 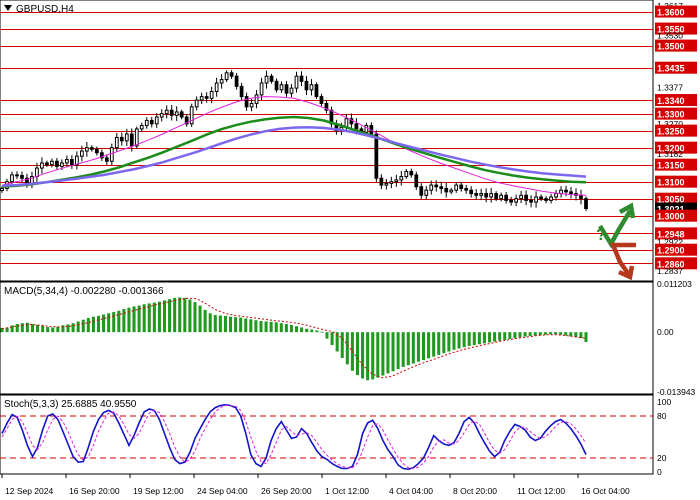 What do you see at coordinates (158, 491) in the screenshot?
I see `time-label: 19 Sep 12:00` at bounding box center [158, 491].